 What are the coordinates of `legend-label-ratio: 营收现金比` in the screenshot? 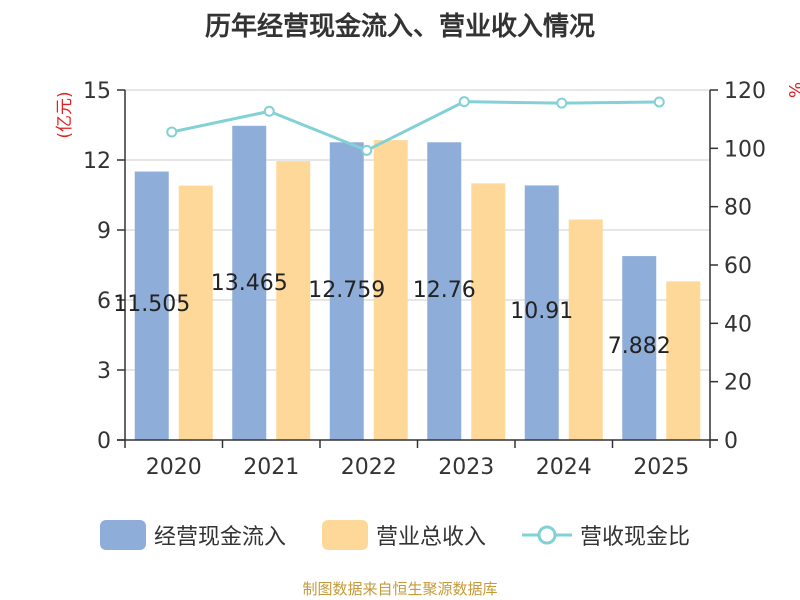 It's located at (635, 537).